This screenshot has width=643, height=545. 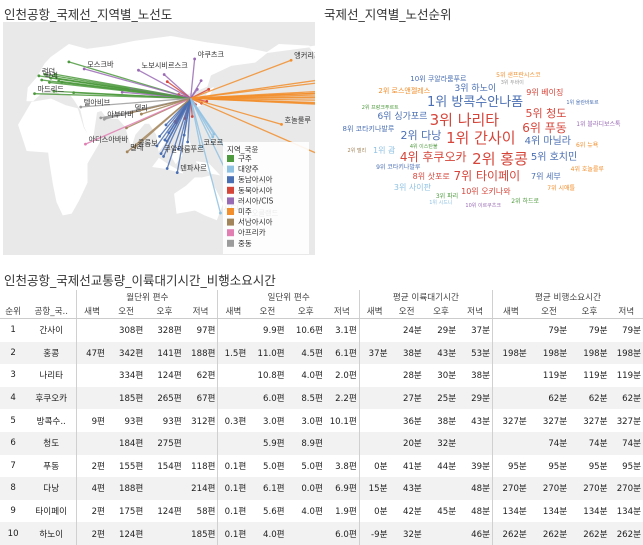 What do you see at coordinates (51, 443) in the screenshot?
I see `airport-cell: 청도` at bounding box center [51, 443].